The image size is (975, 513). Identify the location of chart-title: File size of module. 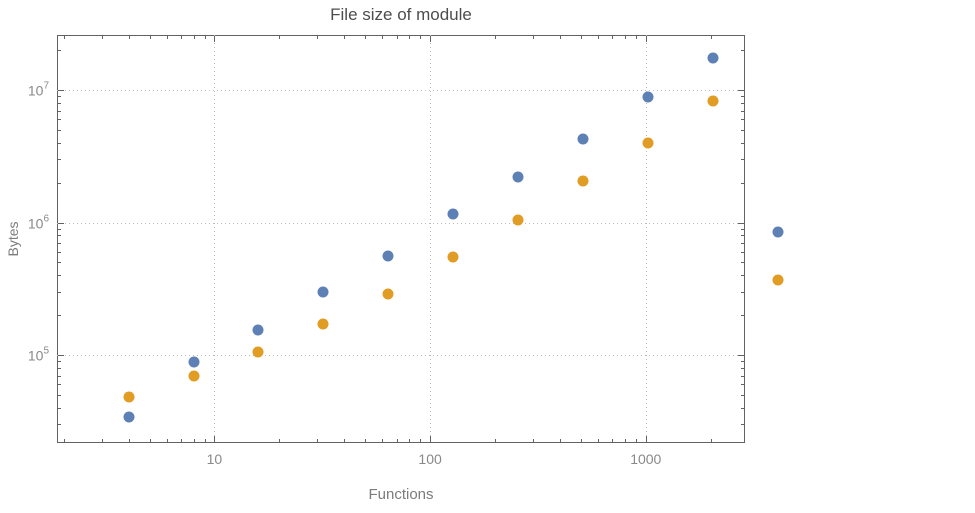
(401, 14).